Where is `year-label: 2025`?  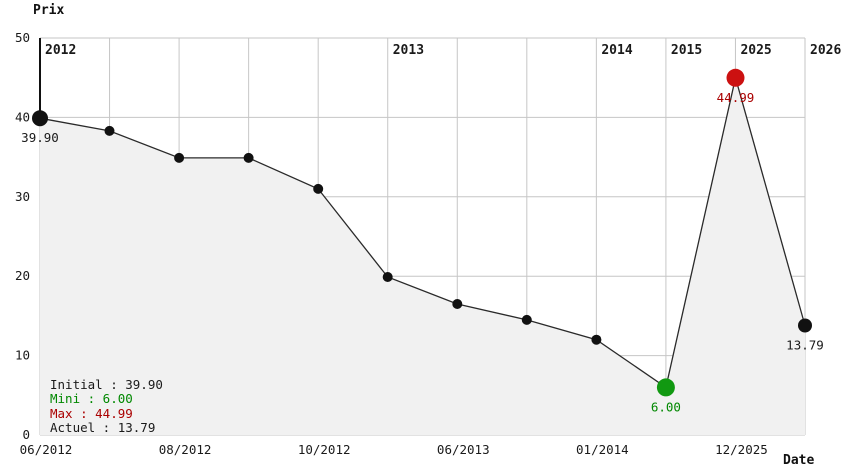
year-label: 2025 is located at coordinates (755, 50).